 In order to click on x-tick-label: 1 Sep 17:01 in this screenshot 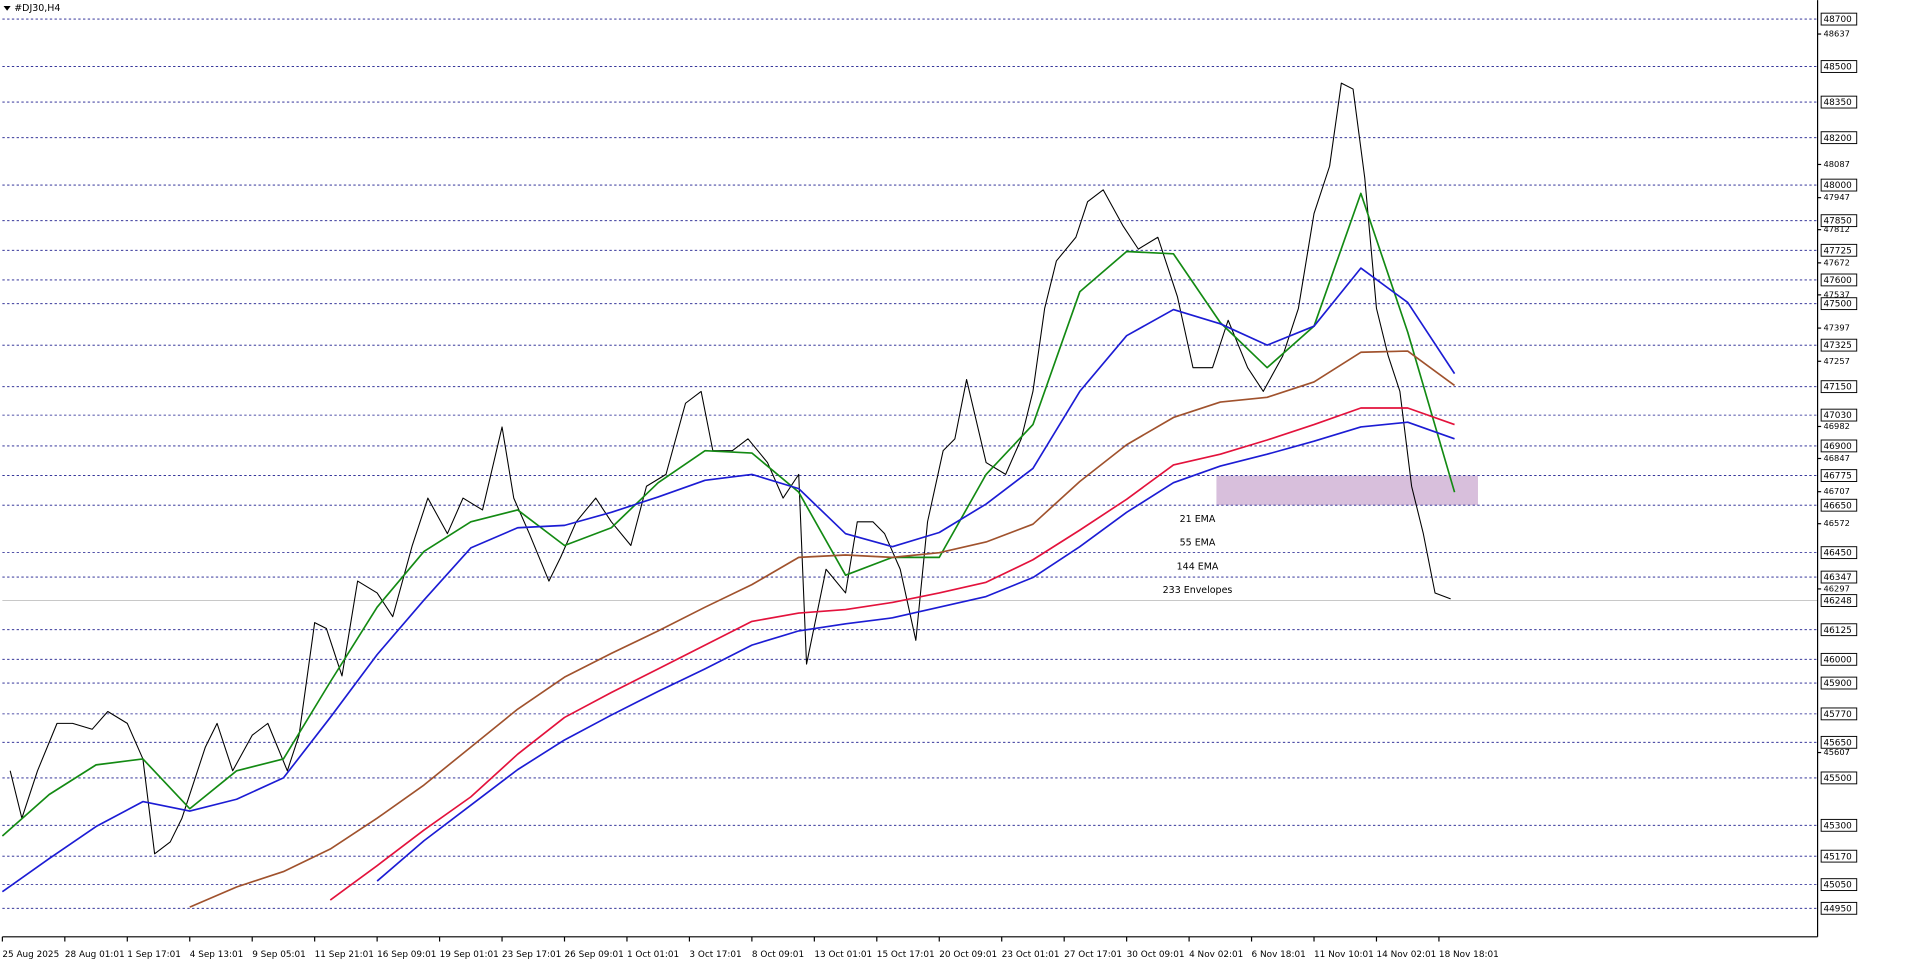, I will do `click(154, 955)`.